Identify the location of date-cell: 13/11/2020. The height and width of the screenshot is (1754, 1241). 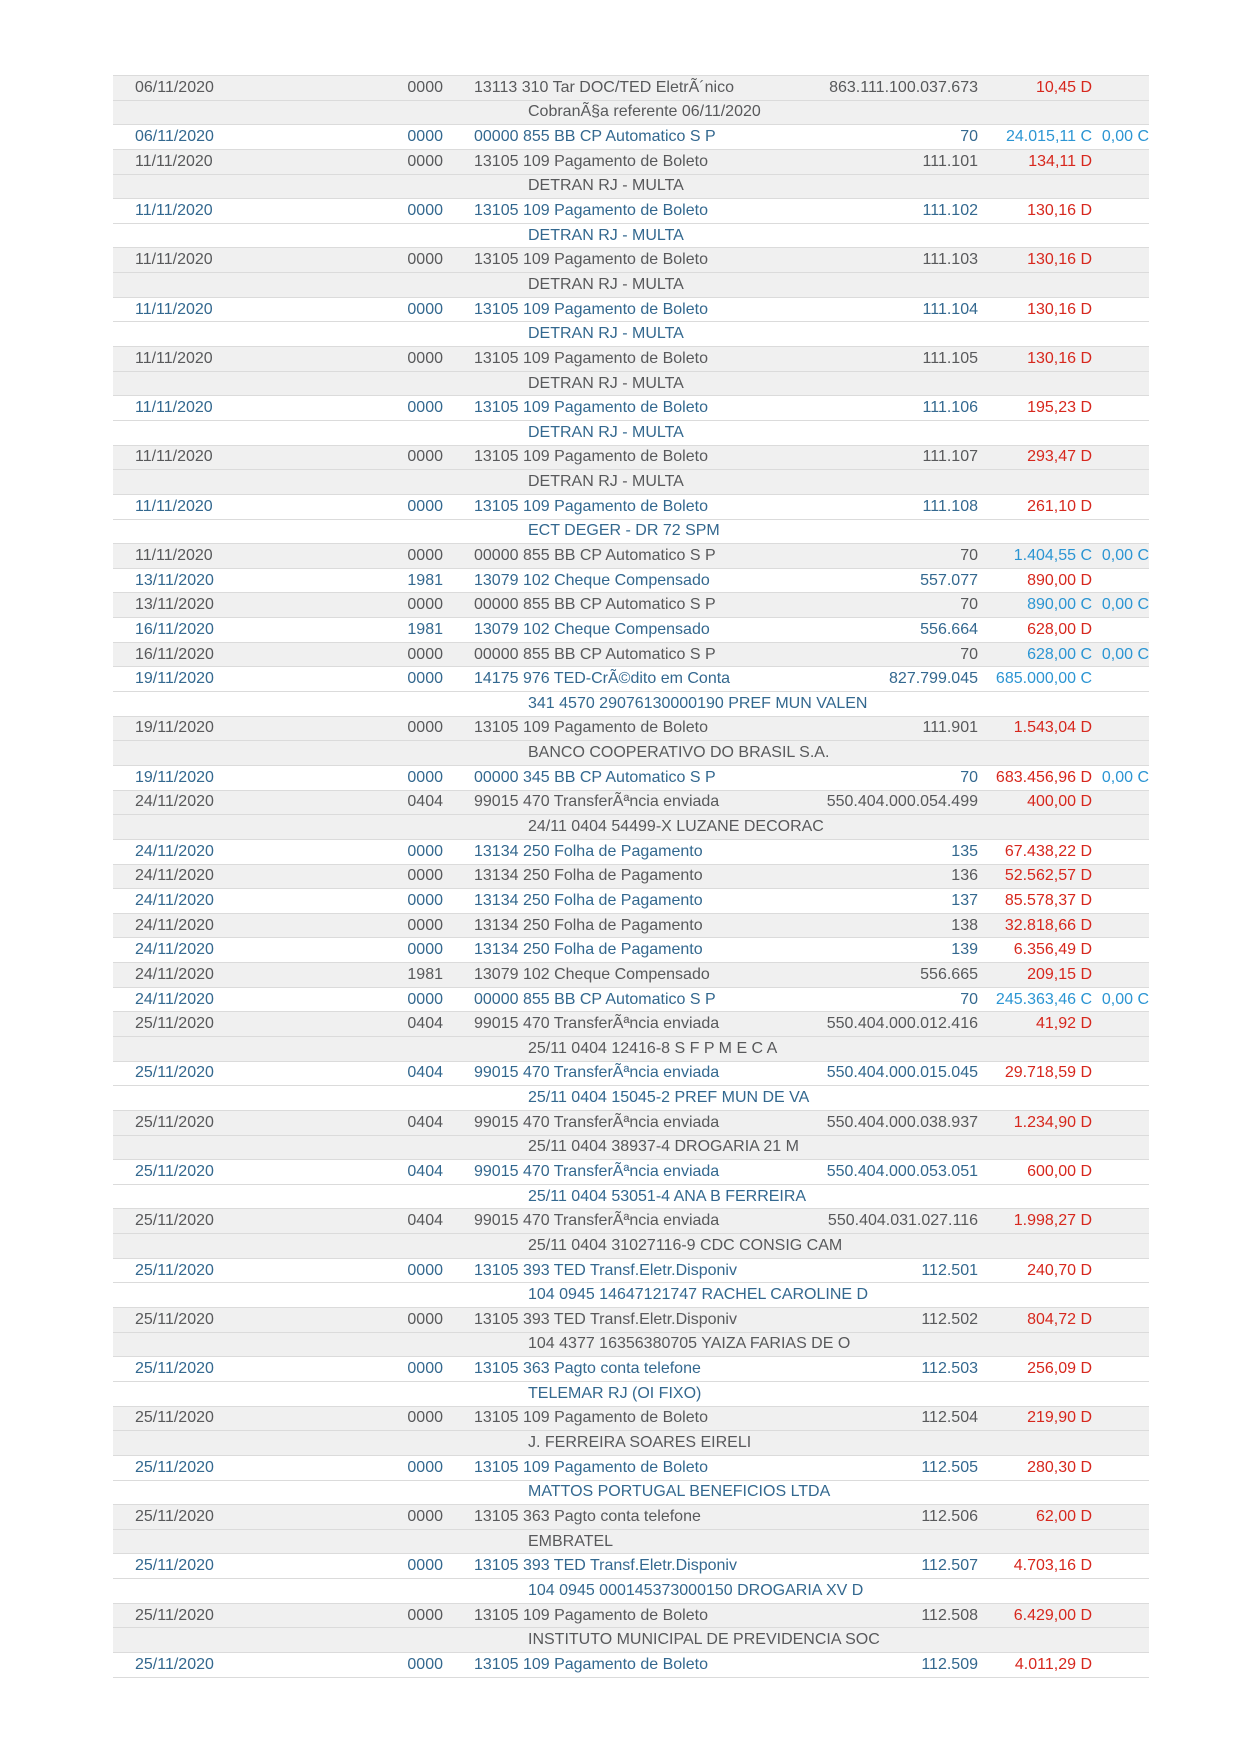
(174, 605).